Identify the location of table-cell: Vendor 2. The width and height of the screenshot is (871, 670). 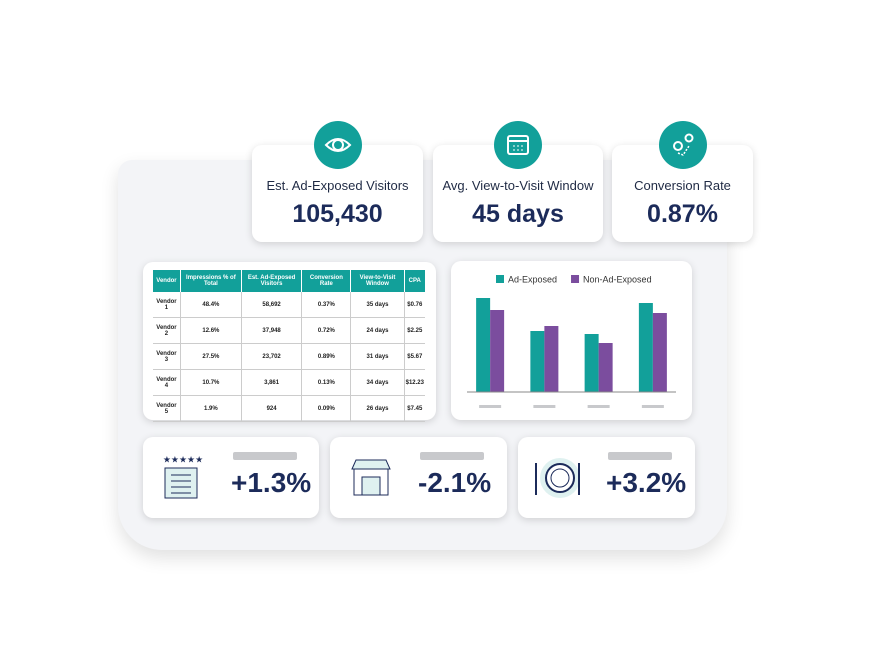
(167, 330).